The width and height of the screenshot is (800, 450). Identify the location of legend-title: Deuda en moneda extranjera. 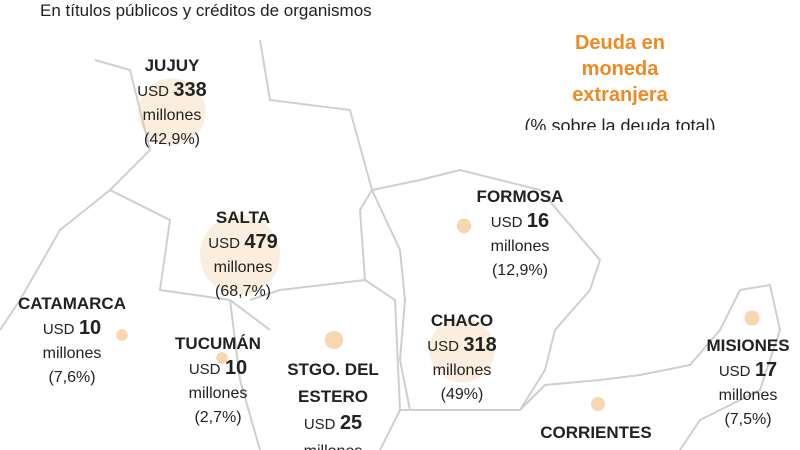
(620, 69).